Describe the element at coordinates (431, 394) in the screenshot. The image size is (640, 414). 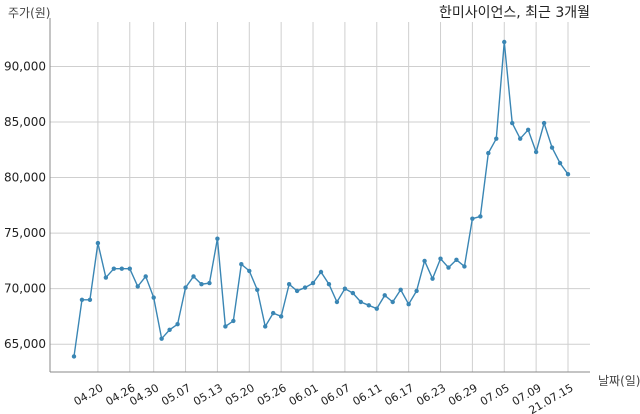
I see `x-tick-label: 06.23` at that location.